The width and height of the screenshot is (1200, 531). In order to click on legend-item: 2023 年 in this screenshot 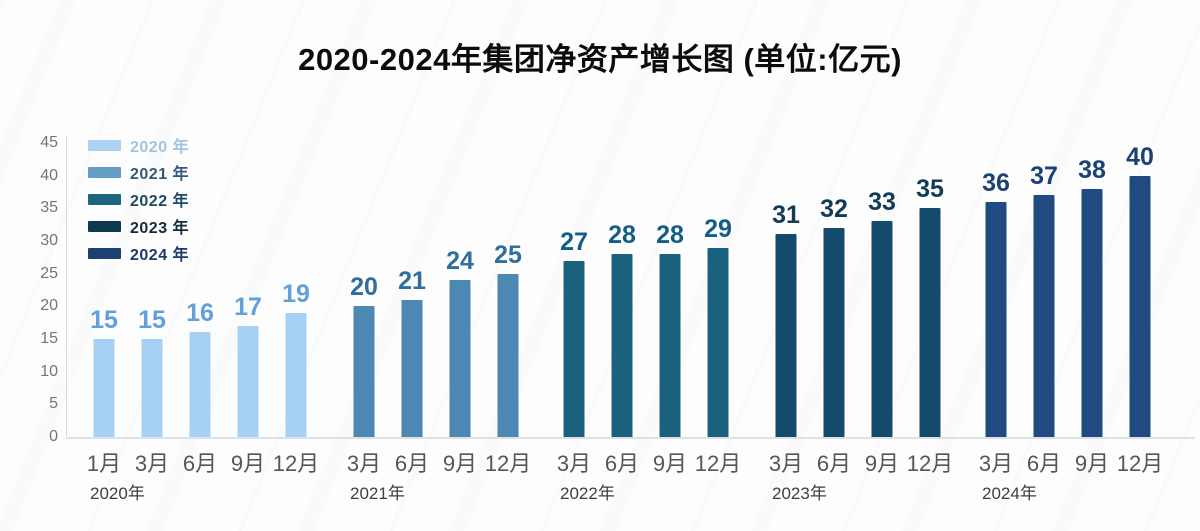, I will do `click(138, 227)`.